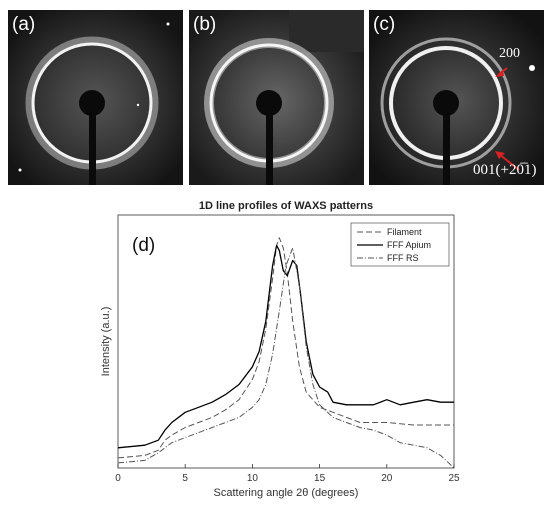 This screenshot has width=550, height=518. I want to click on waxs-pattern-a: (a), so click(95, 97).